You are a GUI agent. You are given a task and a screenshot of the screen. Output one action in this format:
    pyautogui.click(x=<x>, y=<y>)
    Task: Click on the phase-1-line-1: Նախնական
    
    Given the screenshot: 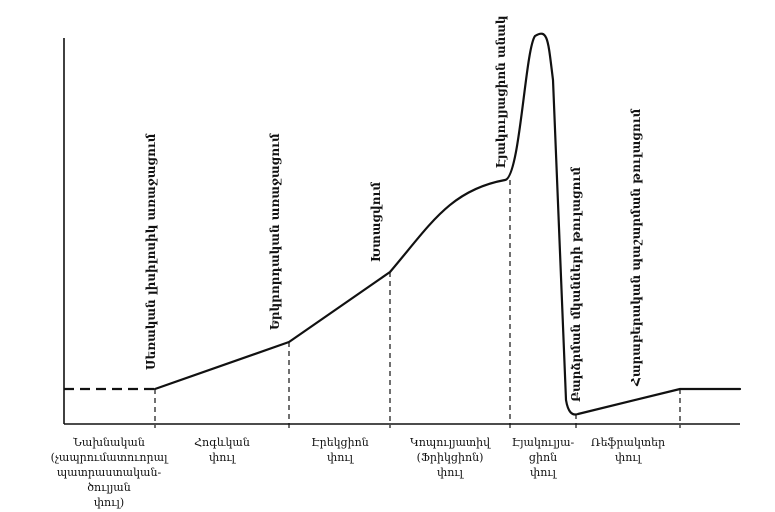 What is the action you would take?
    pyautogui.click(x=108, y=442)
    